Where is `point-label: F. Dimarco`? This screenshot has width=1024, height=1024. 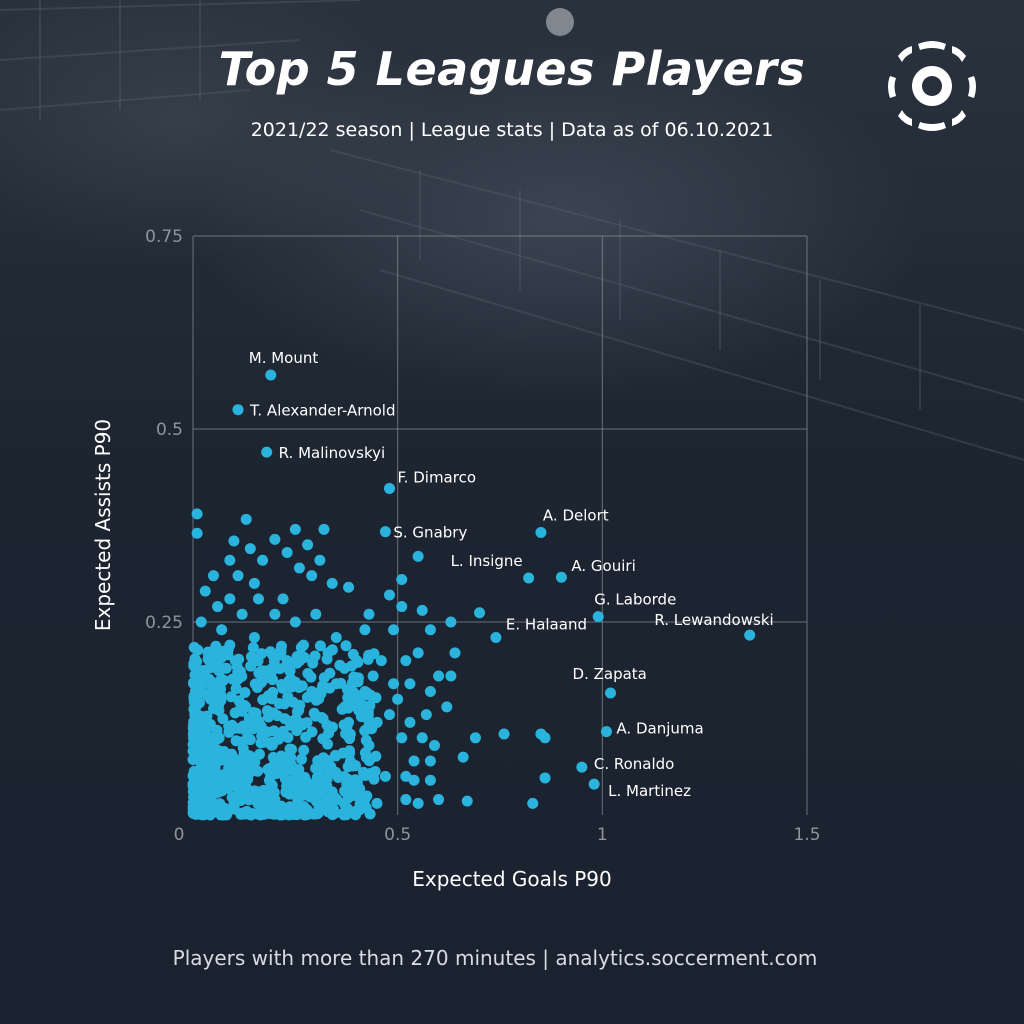
point-label: F. Dimarco is located at coordinates (436, 477).